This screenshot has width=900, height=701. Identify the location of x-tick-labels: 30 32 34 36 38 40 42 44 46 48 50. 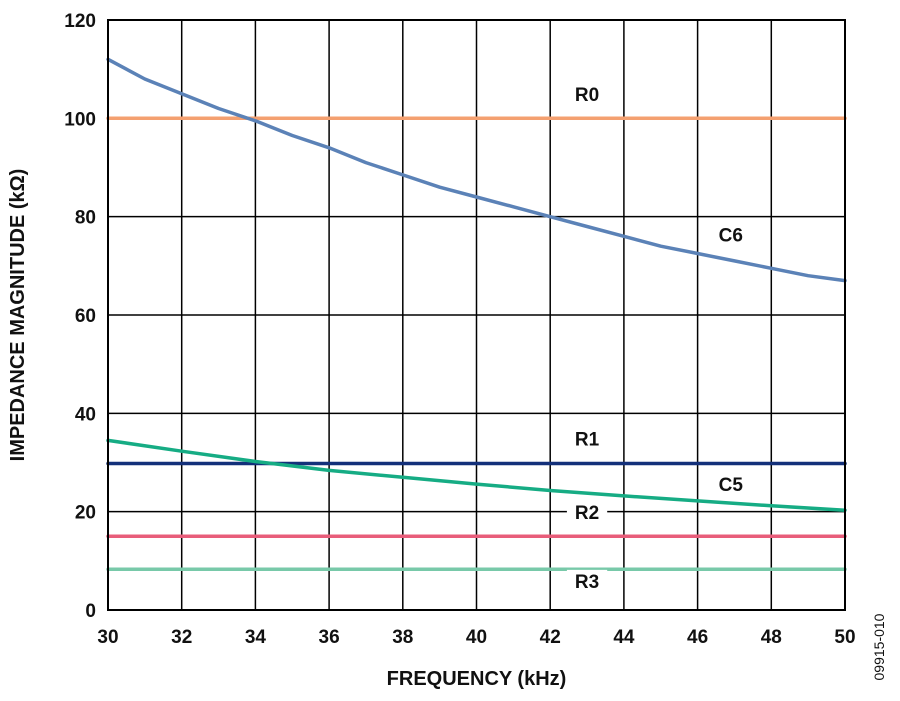
(476, 637).